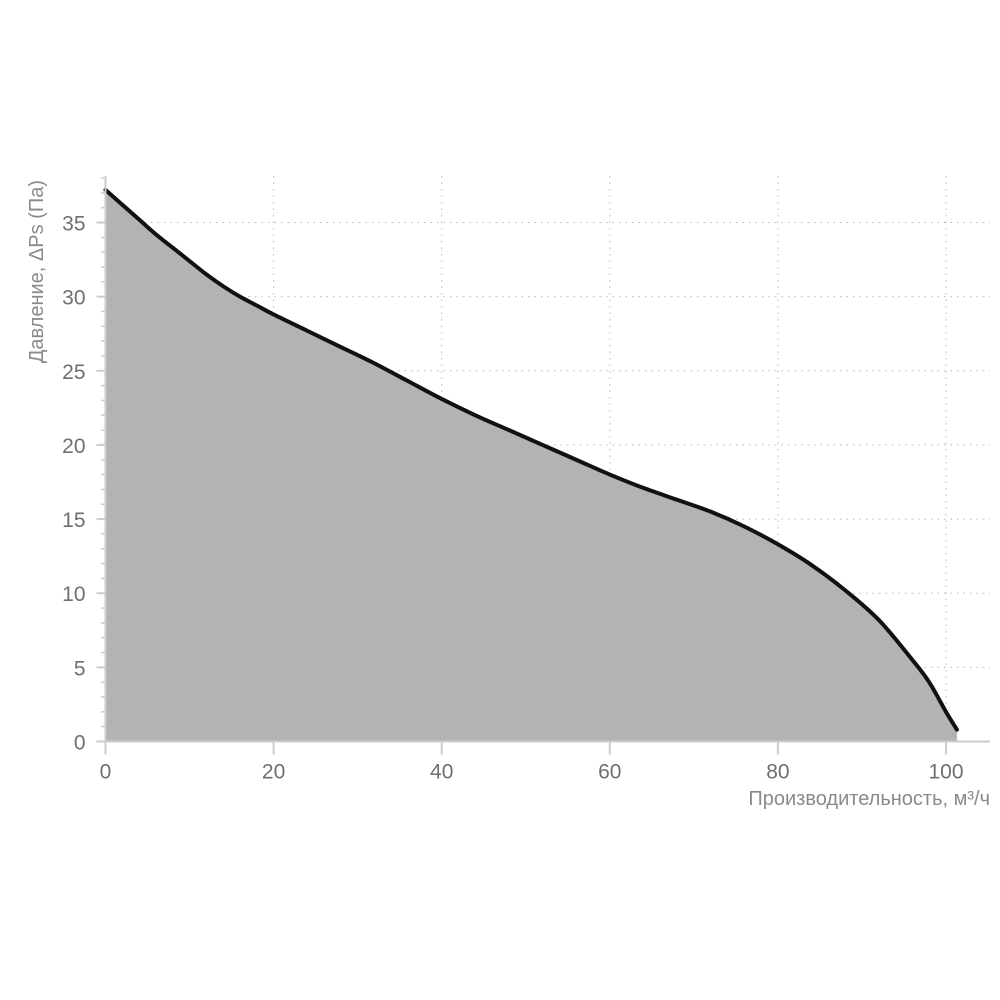  What do you see at coordinates (609, 772) in the screenshot?
I see `x-tick-label: 60` at bounding box center [609, 772].